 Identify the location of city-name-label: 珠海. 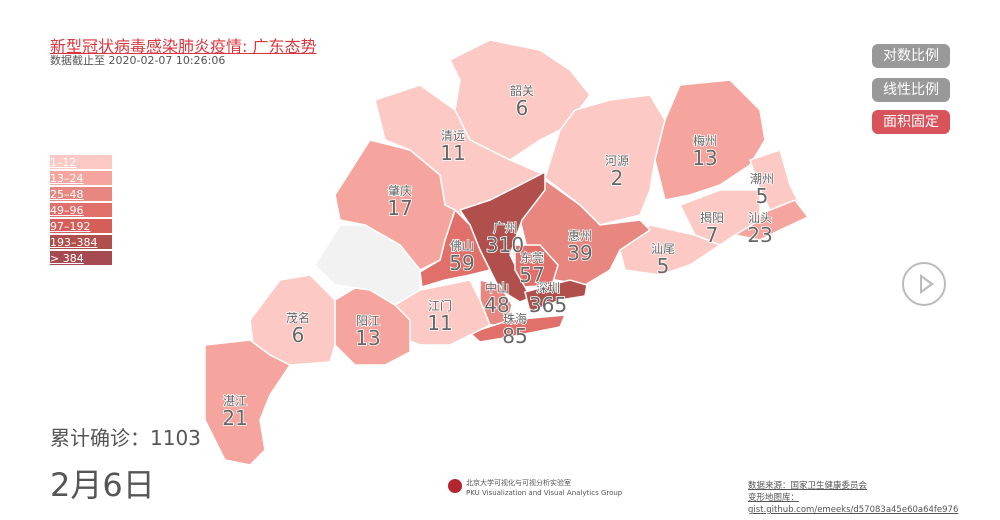
(515, 318).